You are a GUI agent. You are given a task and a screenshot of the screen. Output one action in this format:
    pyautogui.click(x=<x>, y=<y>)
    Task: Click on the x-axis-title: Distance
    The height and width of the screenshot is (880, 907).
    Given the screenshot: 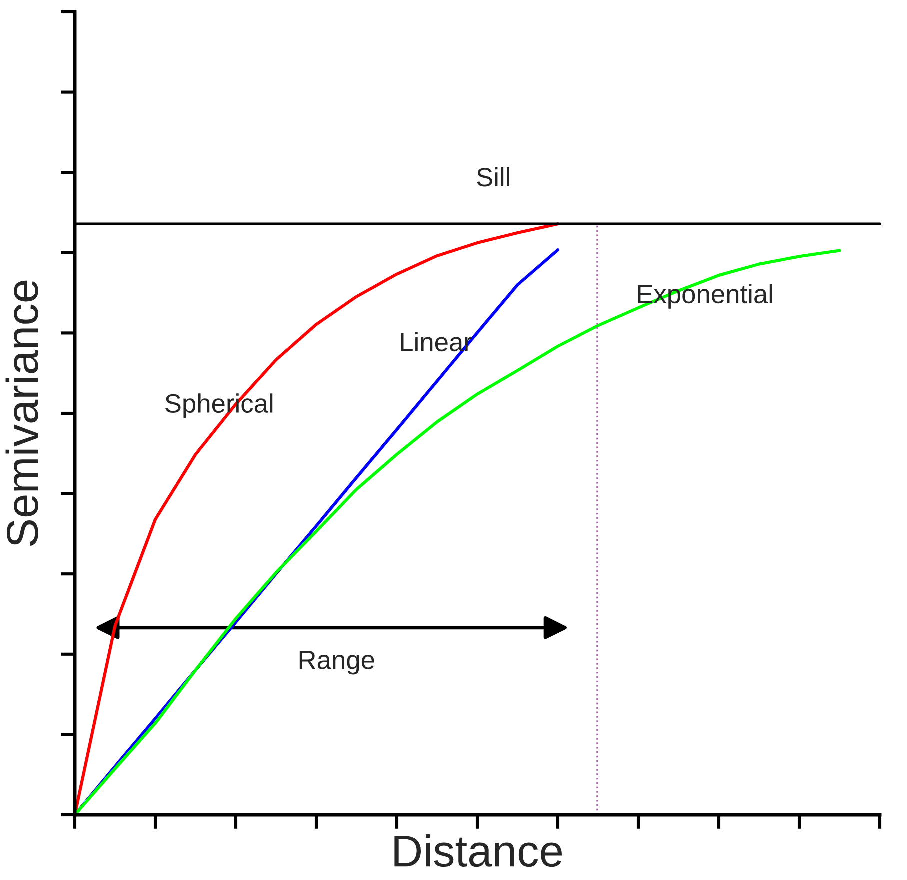 What is the action you would take?
    pyautogui.click(x=478, y=851)
    